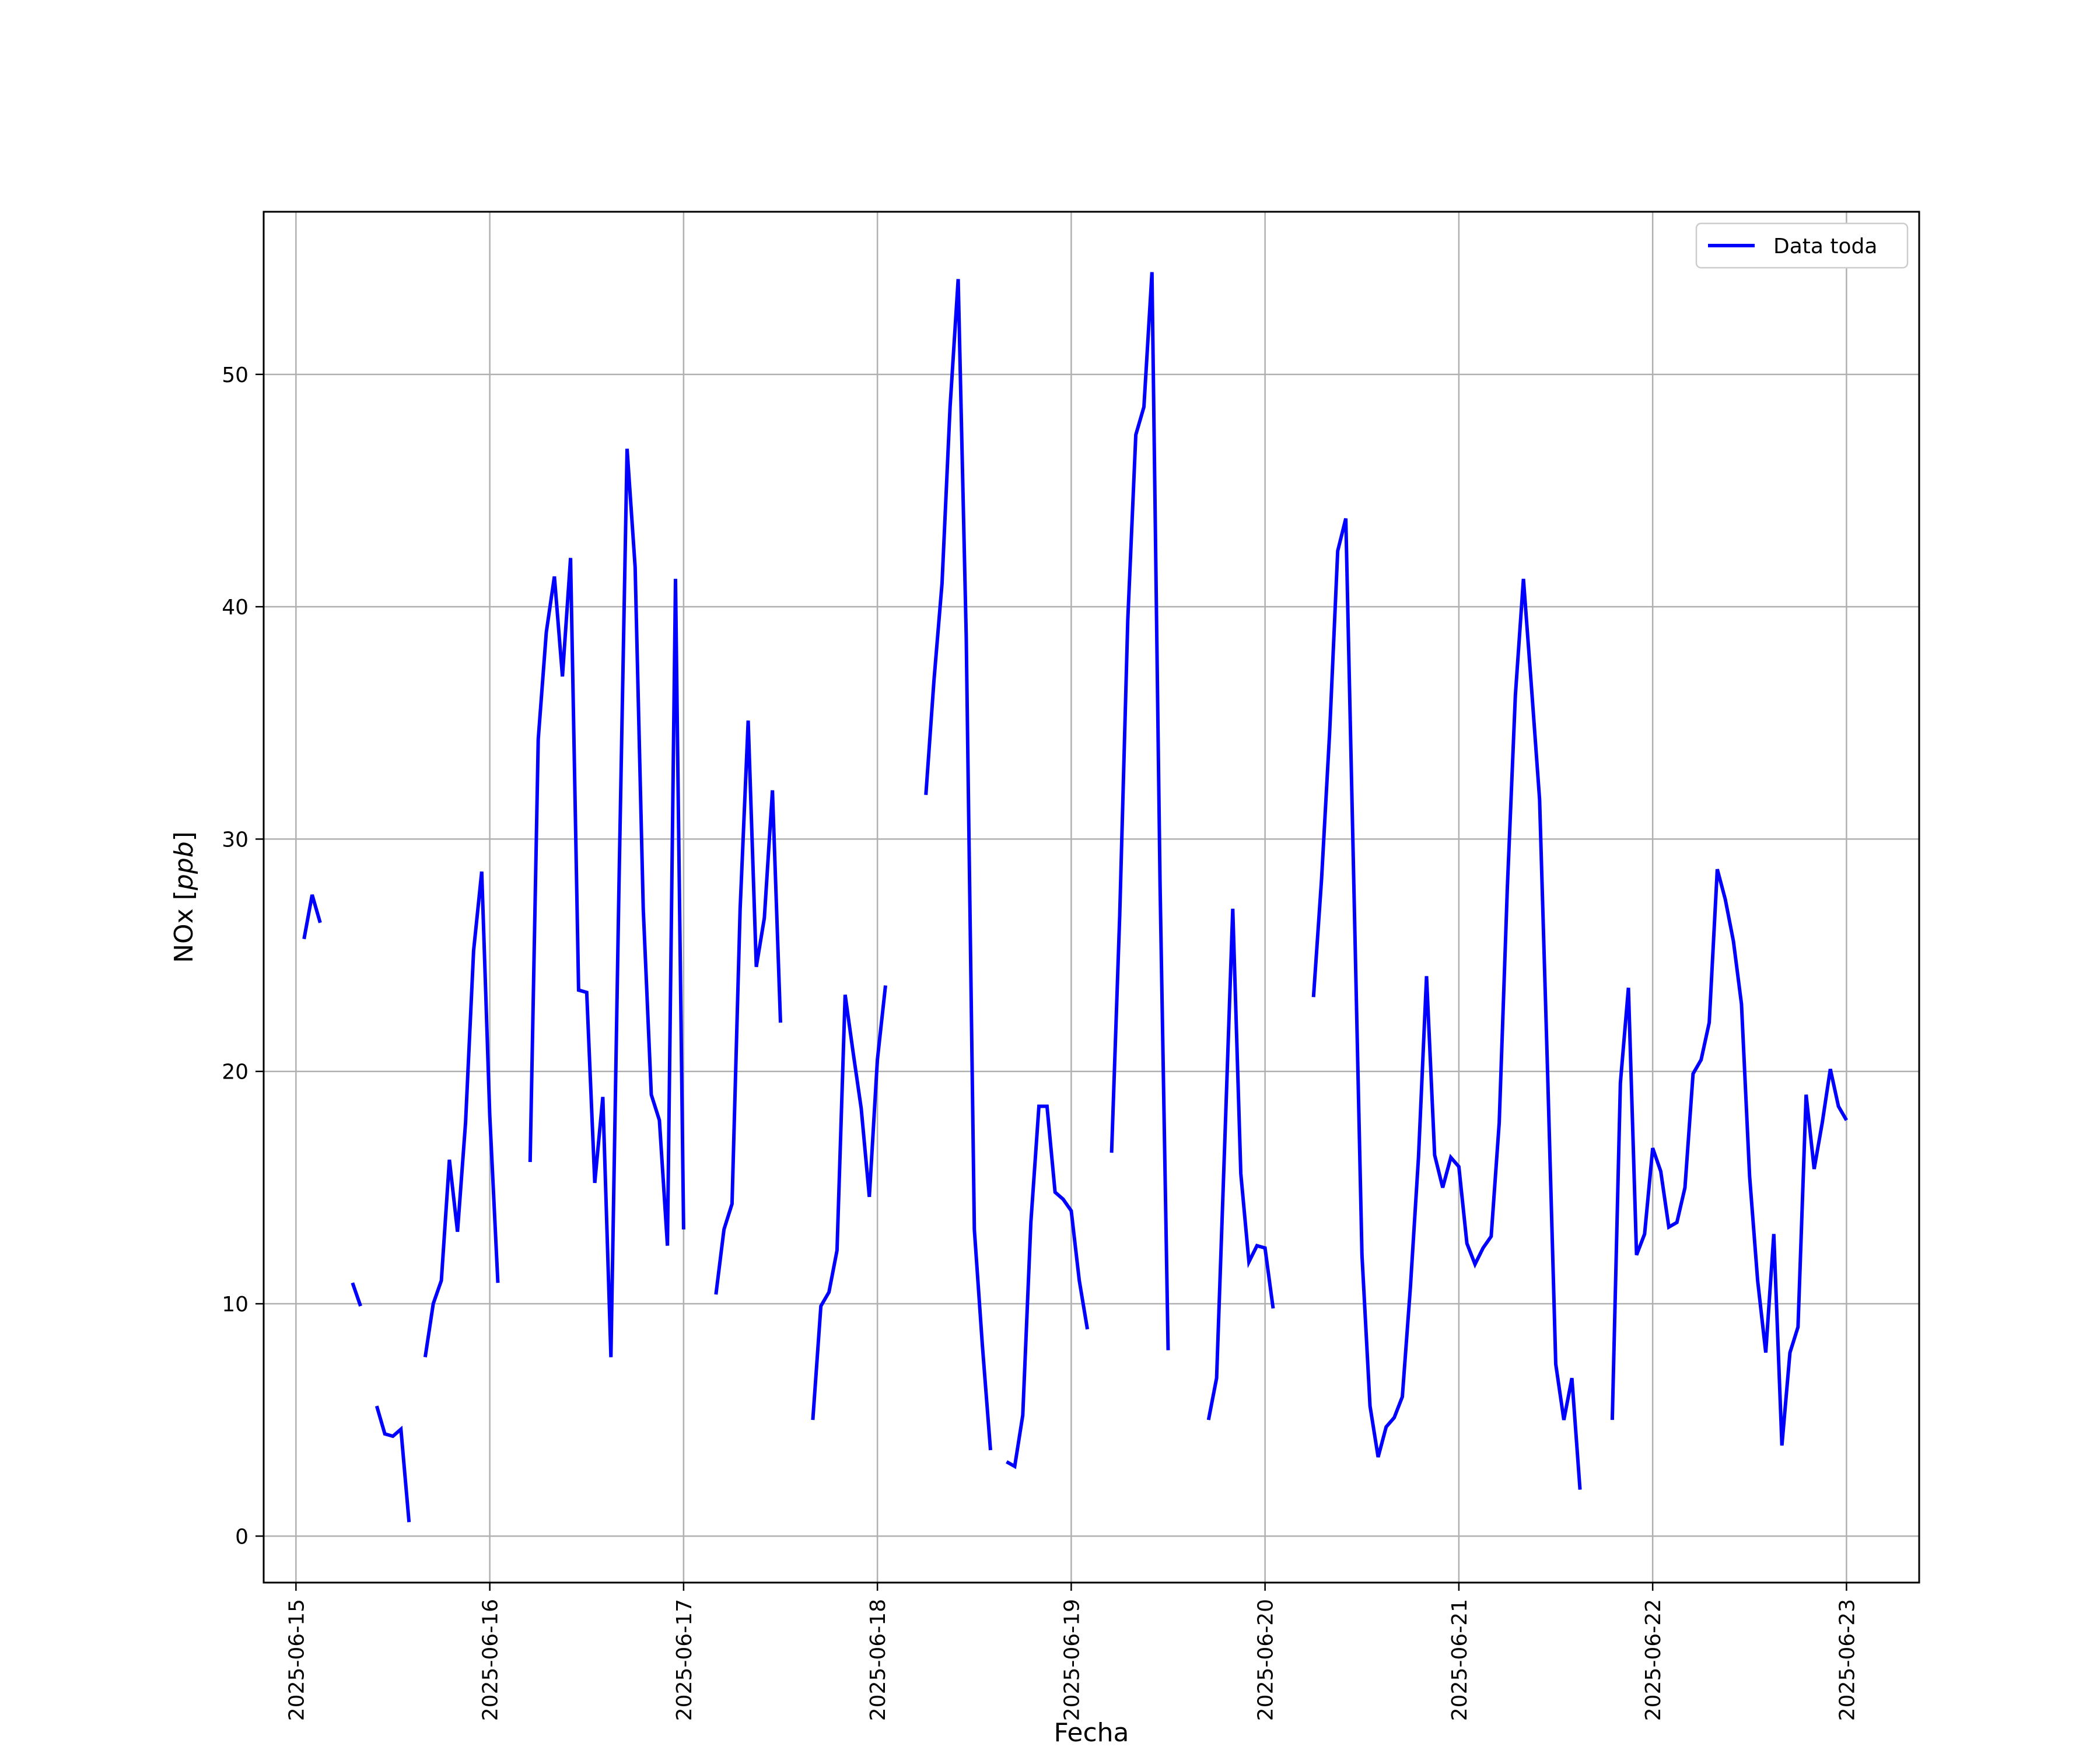 Image resolution: width=2100 pixels, height=1750 pixels. Describe the element at coordinates (1653, 1660) in the screenshot. I see `x-tick-label: 2025-06-22` at that location.